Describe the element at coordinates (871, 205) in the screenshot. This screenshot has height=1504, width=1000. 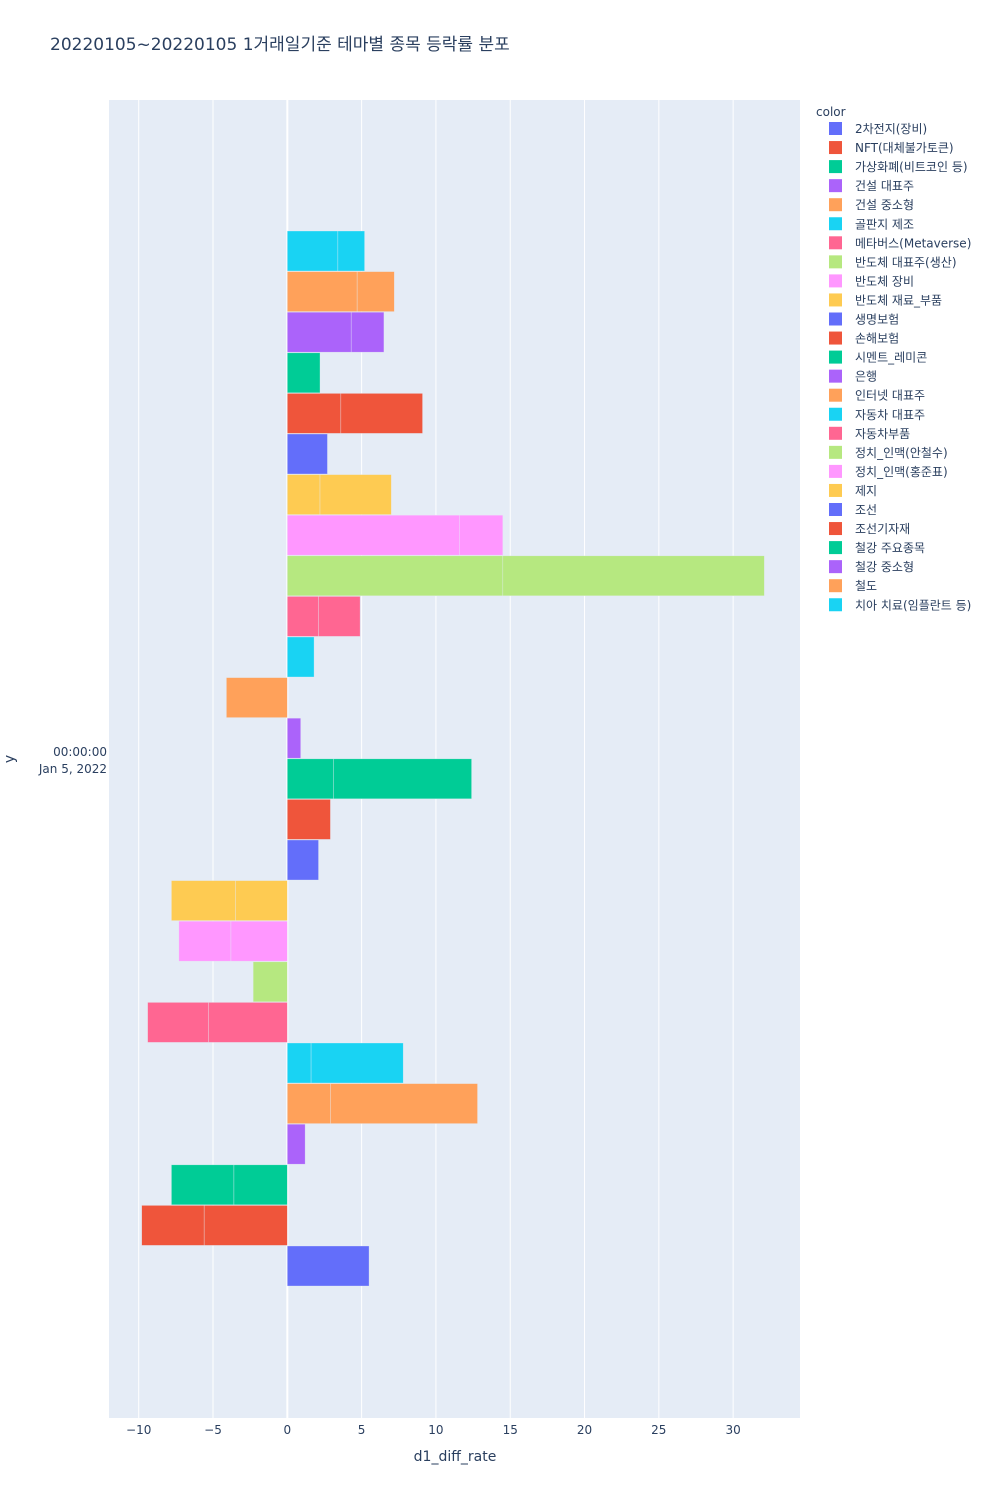
I see `legend-item: 건설 중소형` at that location.